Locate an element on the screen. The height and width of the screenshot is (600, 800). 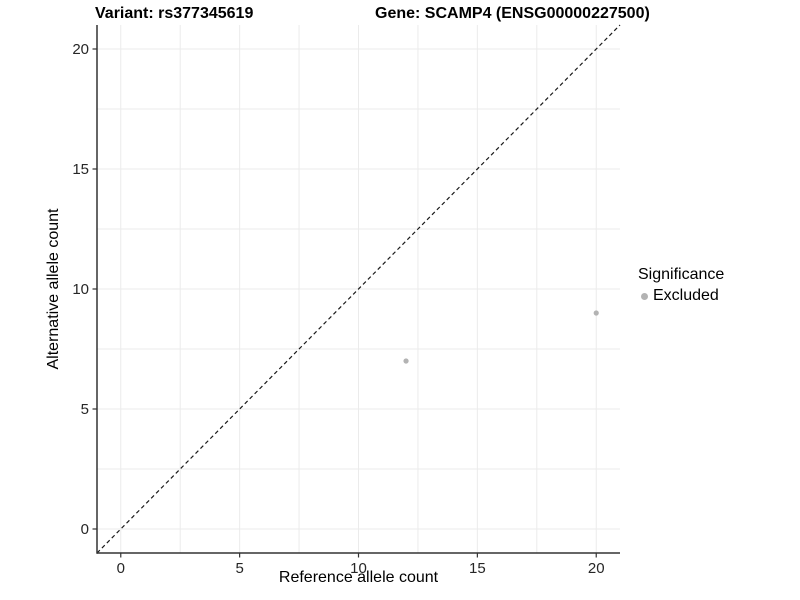
y-tick-label: 20 is located at coordinates (80, 49).